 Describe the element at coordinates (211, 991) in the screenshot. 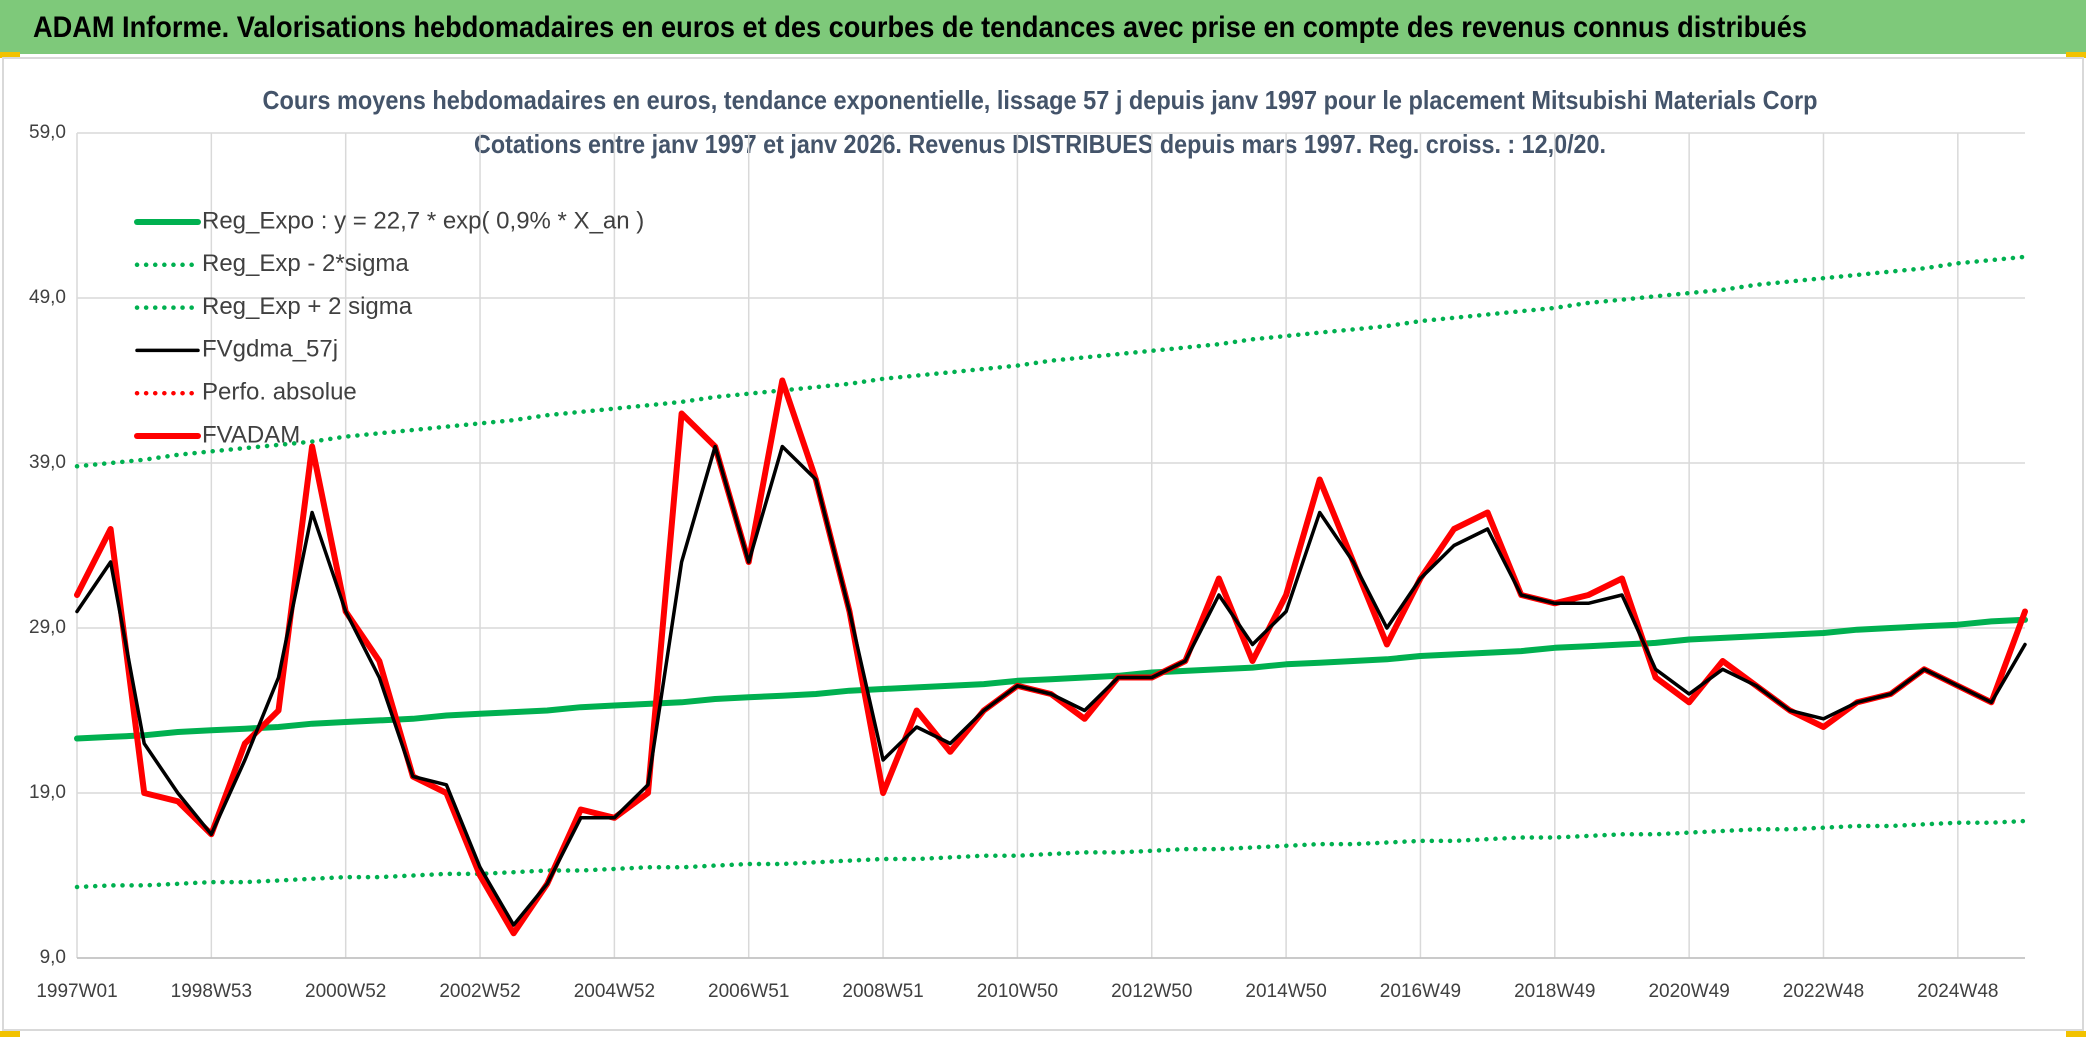

I see `x-tick-label: 1998W53` at that location.